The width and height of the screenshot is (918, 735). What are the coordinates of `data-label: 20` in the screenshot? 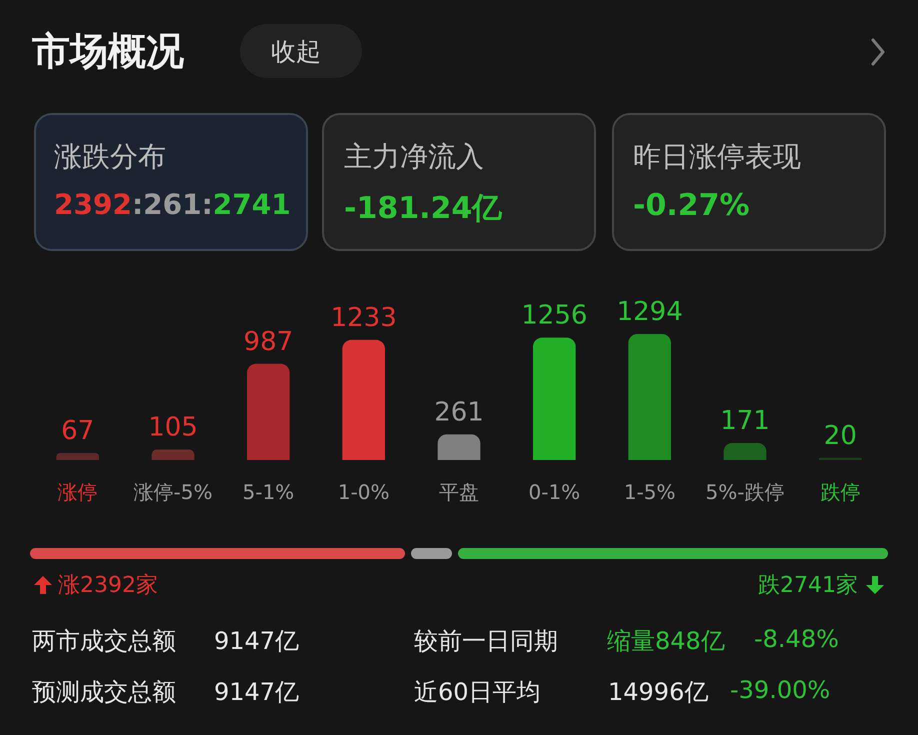 It's located at (840, 435).